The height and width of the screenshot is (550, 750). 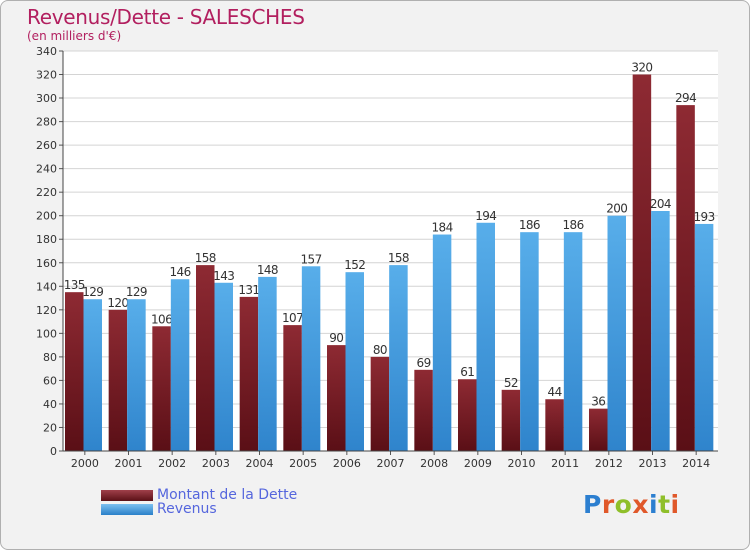 What do you see at coordinates (616, 209) in the screenshot?
I see `data-label-revenus: 200` at bounding box center [616, 209].